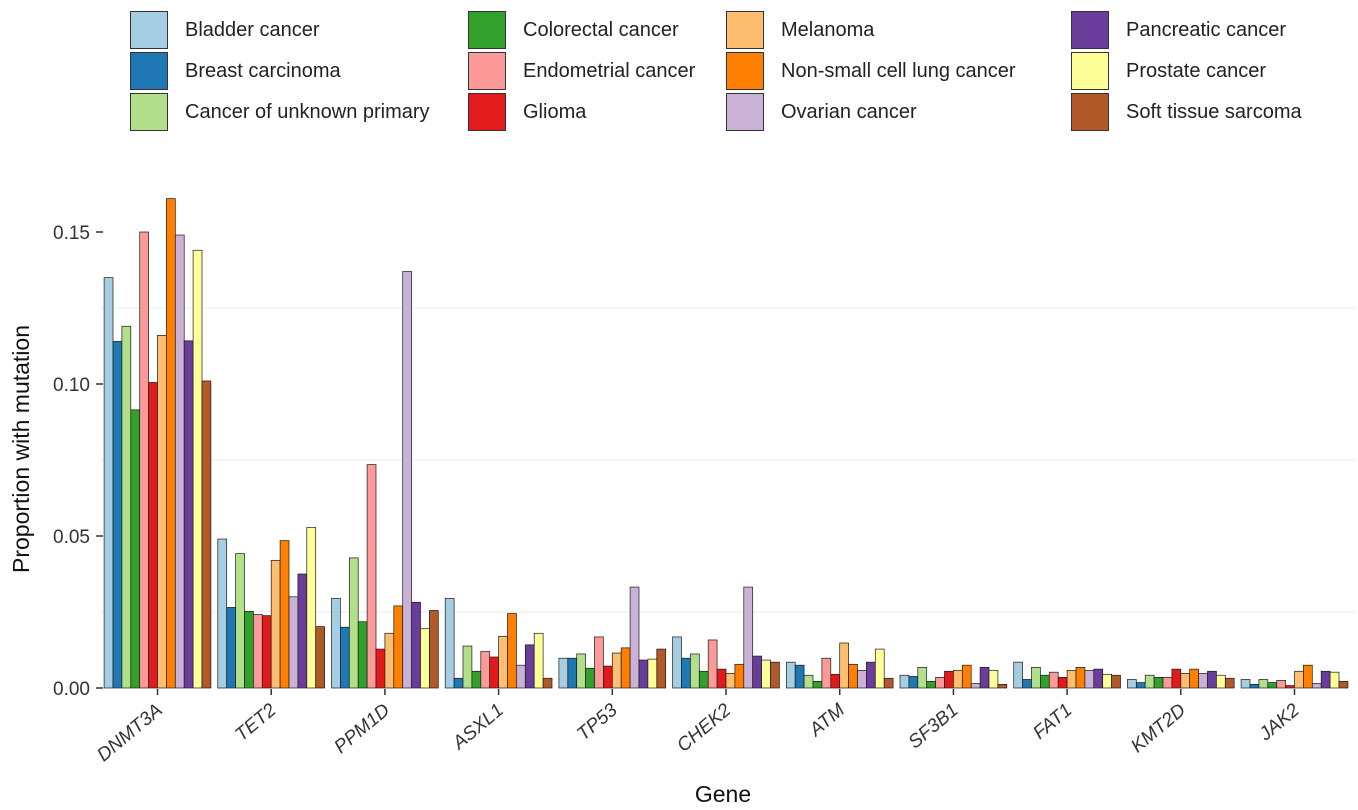 This screenshot has width=1358, height=810. Describe the element at coordinates (71, 537) in the screenshot. I see `y-tick-label: 0.05` at that location.